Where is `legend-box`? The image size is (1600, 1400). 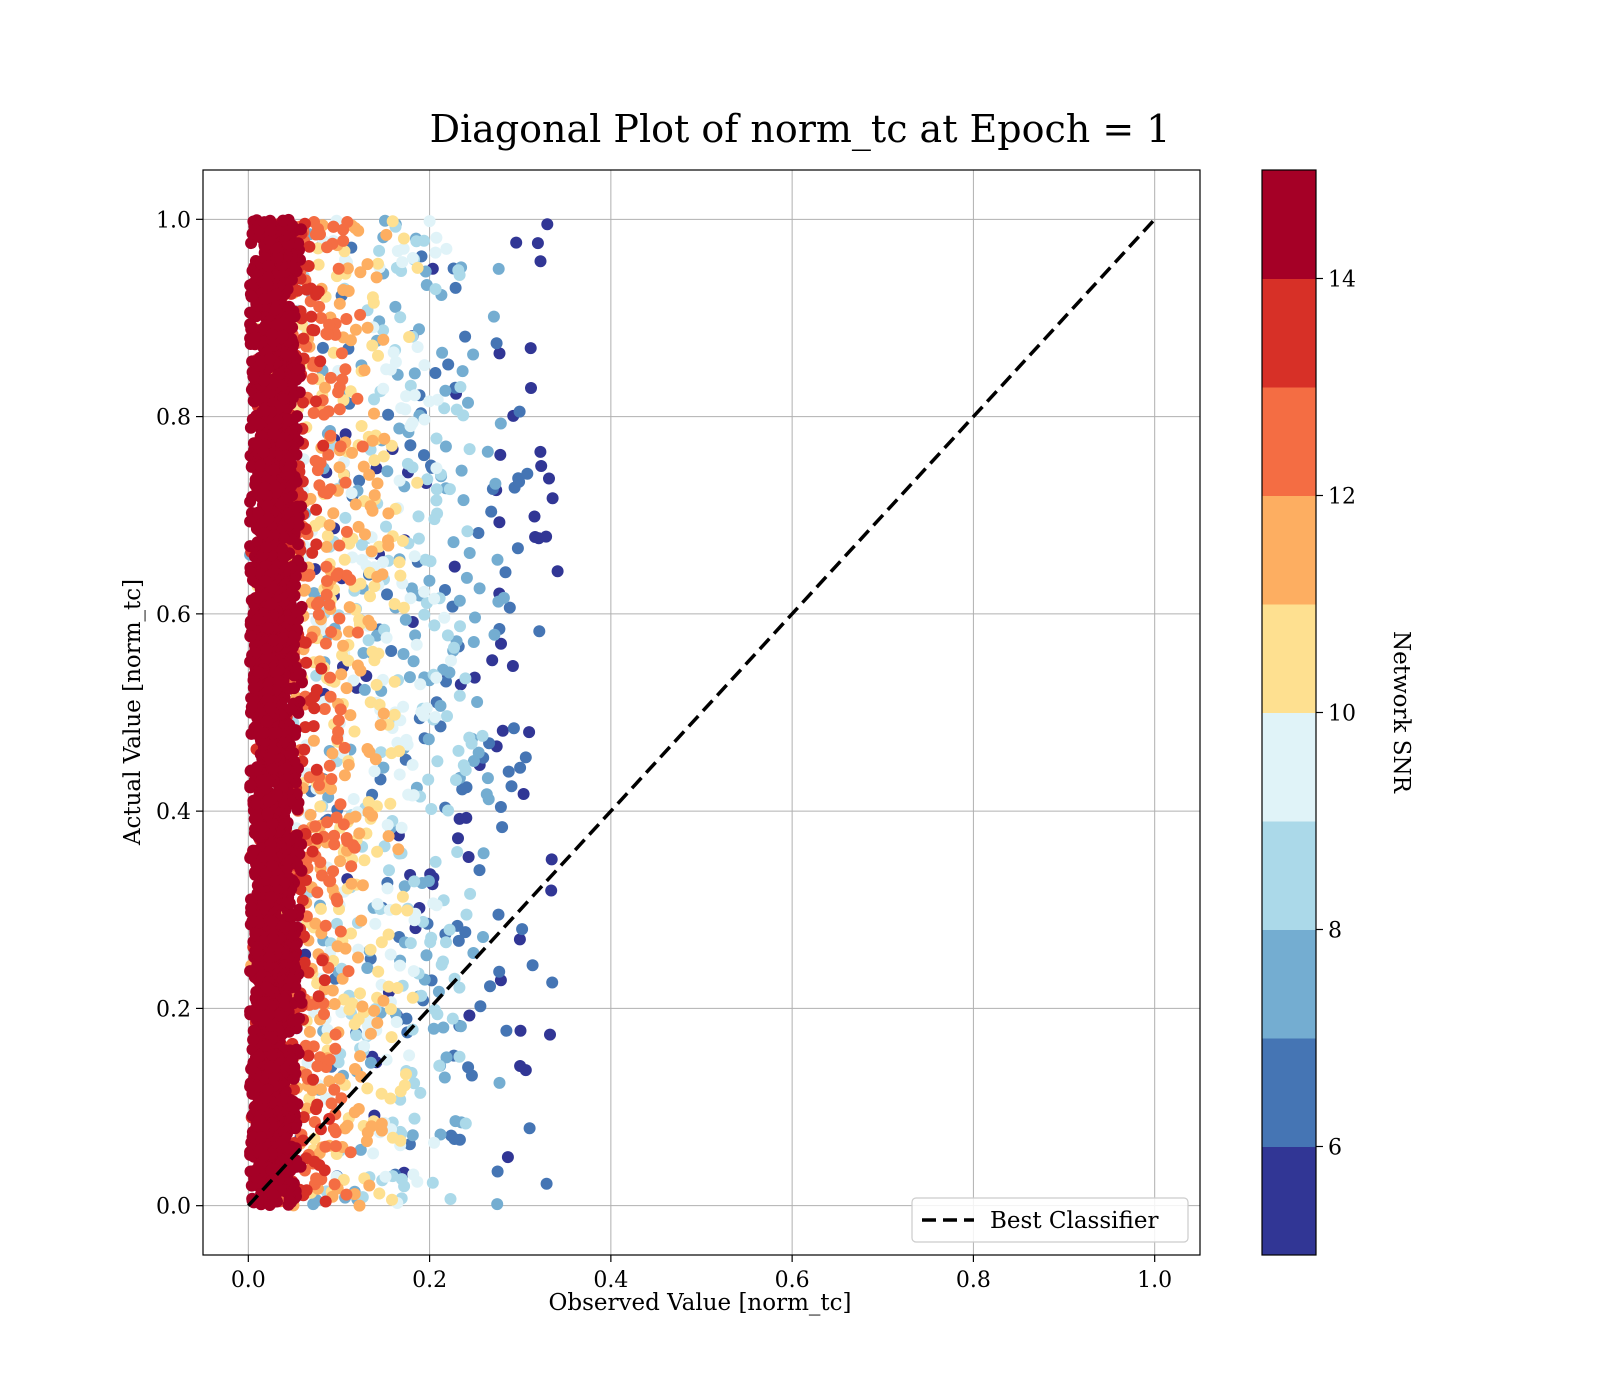
legend-box is located at coordinates (1050, 1220).